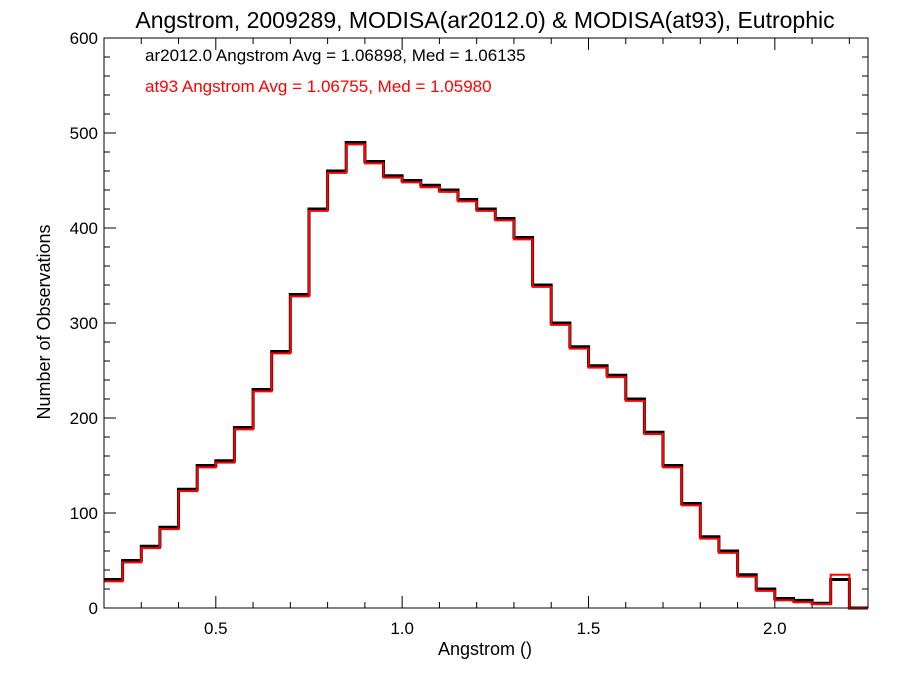 The height and width of the screenshot is (675, 900). Describe the element at coordinates (84, 323) in the screenshot. I see `y-tick-label: 300` at that location.